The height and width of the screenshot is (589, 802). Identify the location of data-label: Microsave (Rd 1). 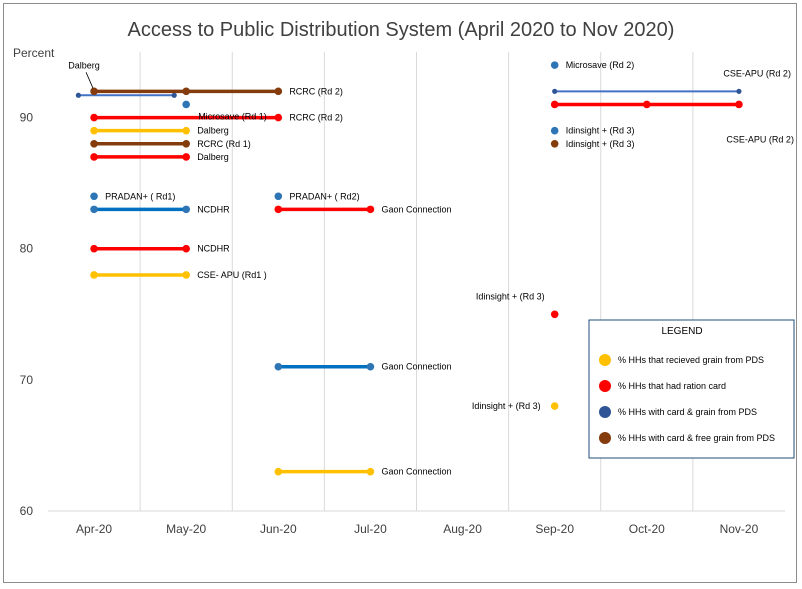
(232, 116).